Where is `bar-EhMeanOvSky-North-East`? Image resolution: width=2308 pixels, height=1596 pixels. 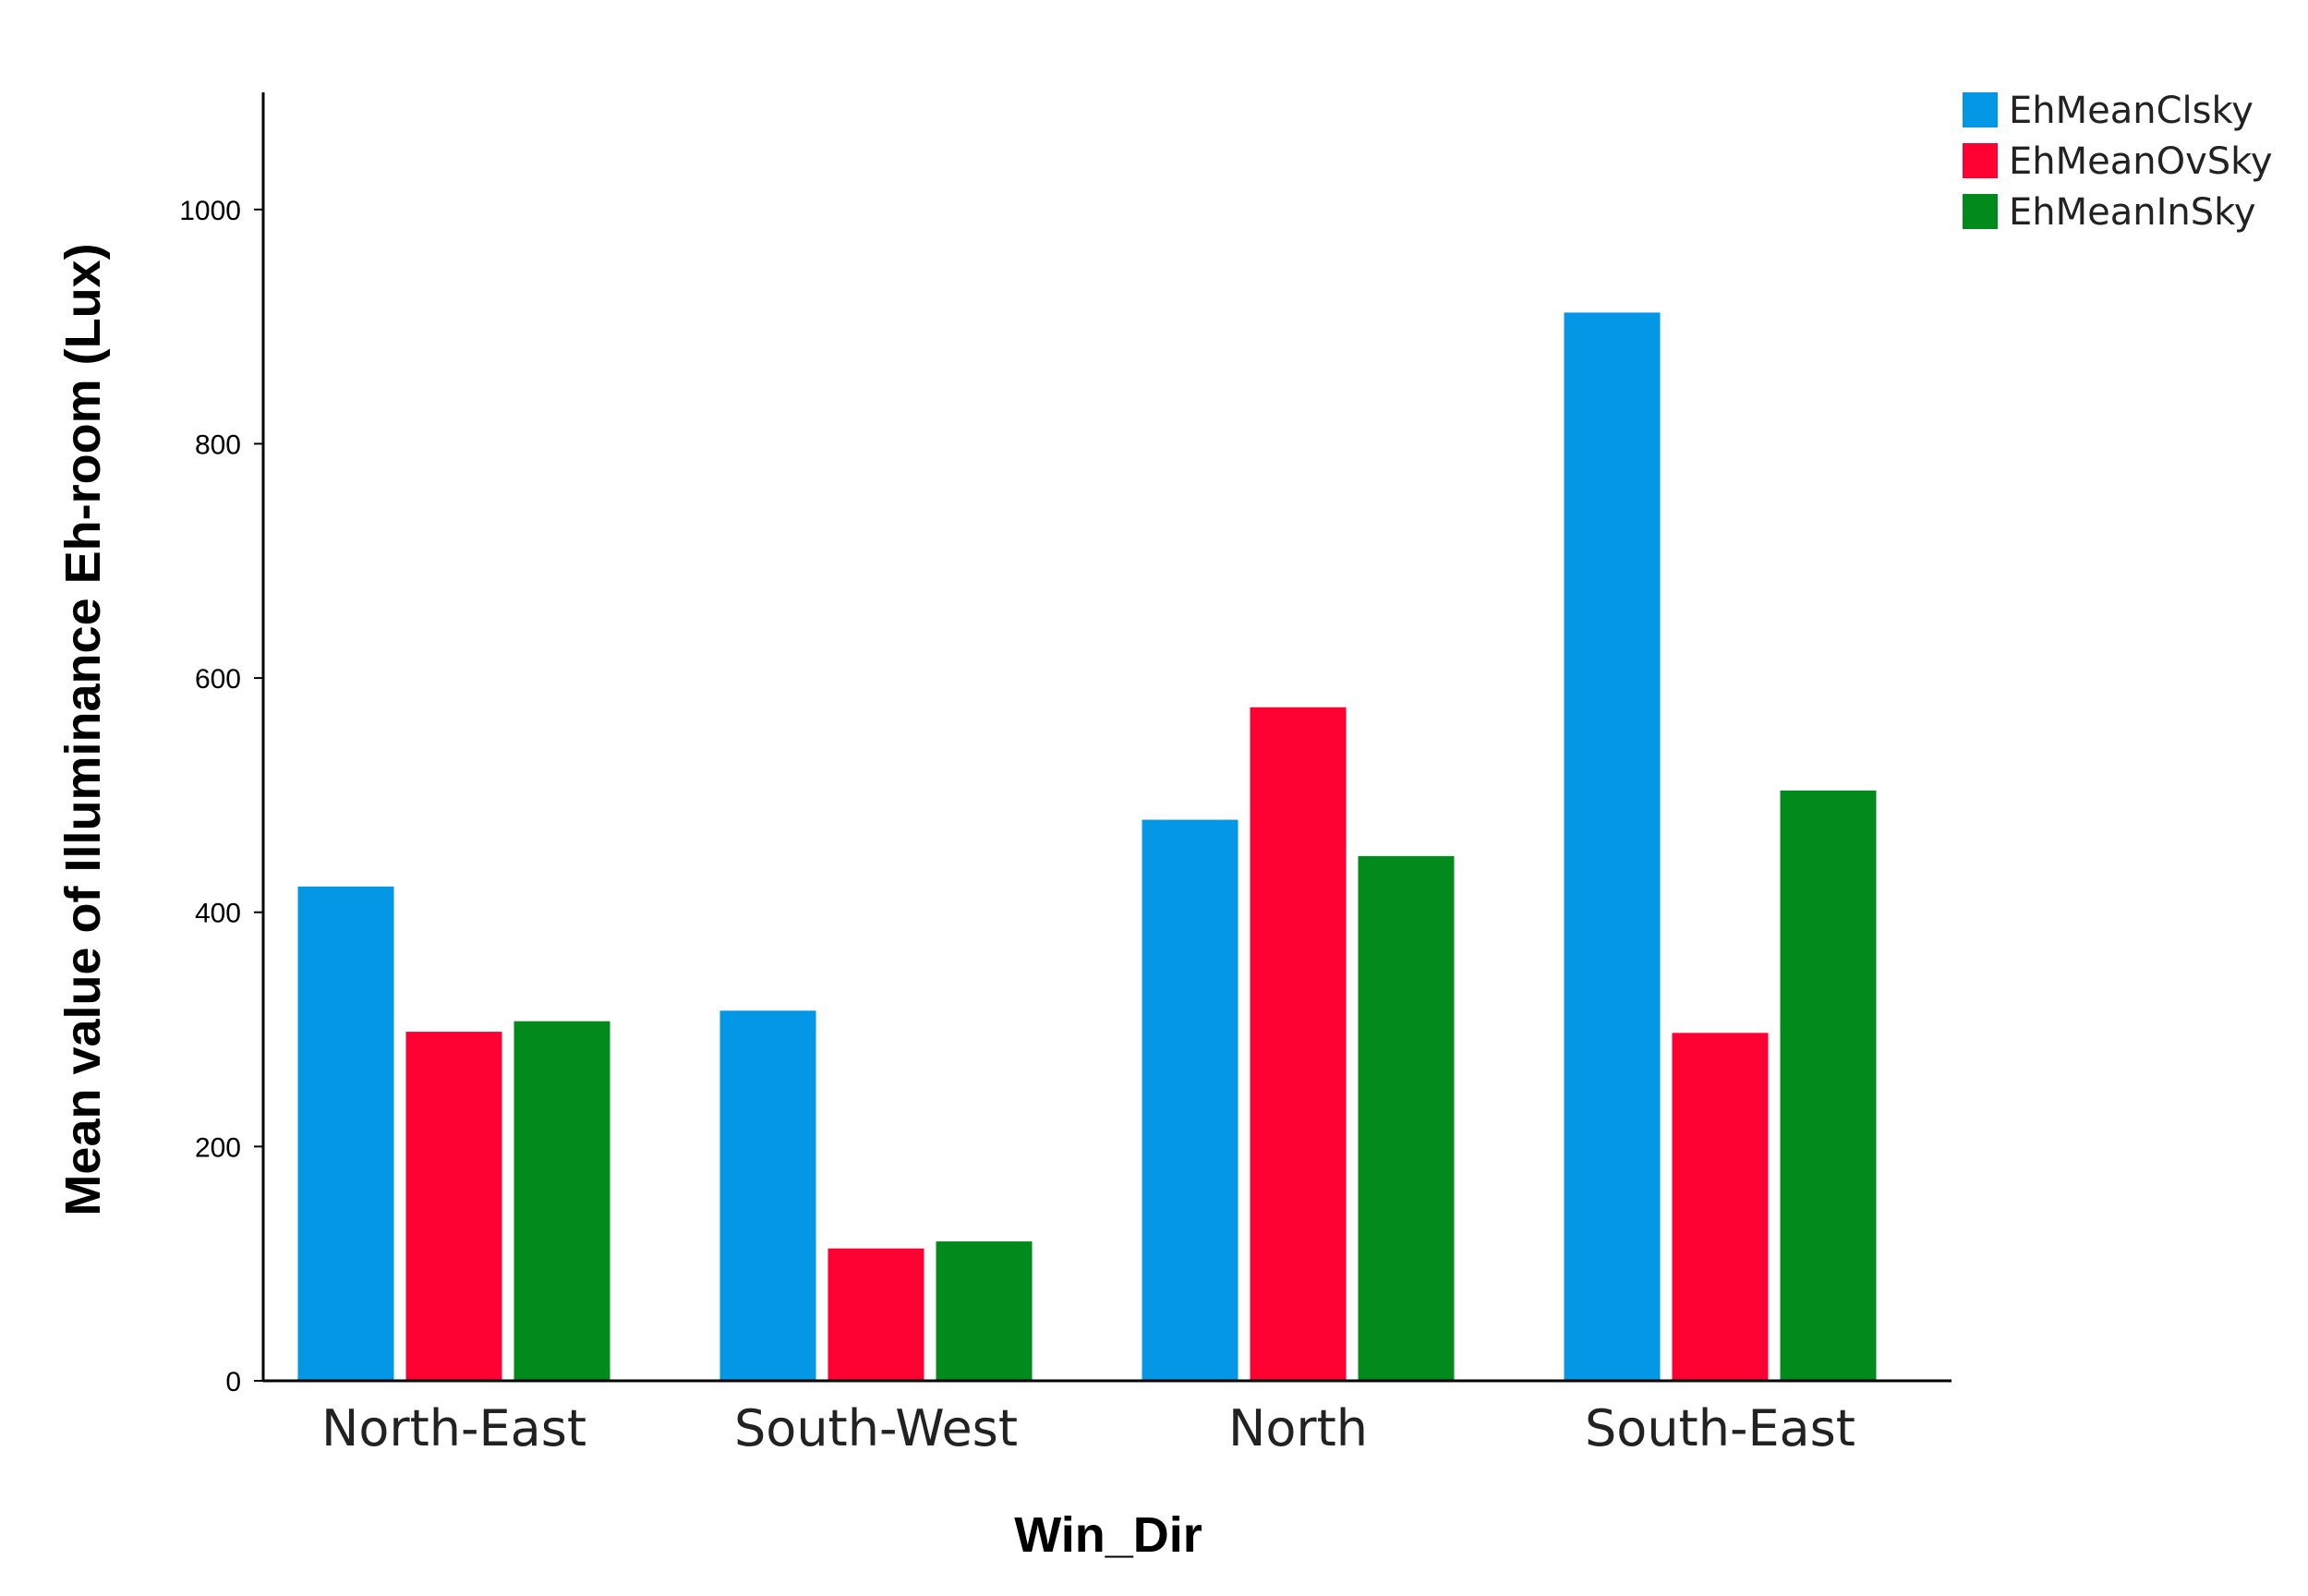
bar-EhMeanOvSky-North-East is located at coordinates (453, 1206).